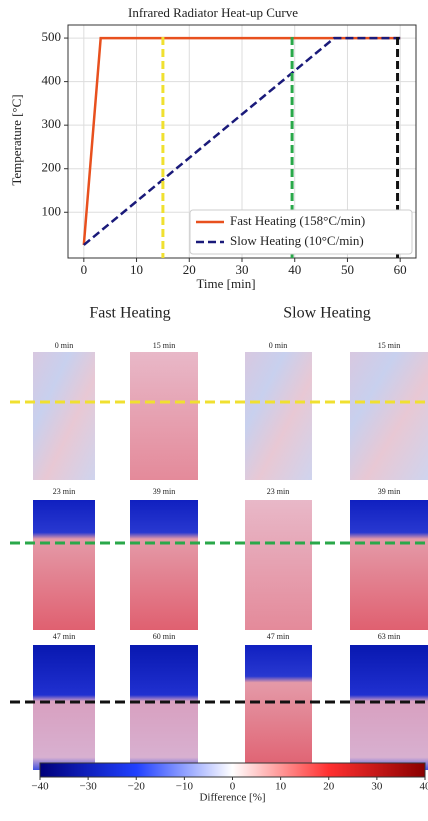  What do you see at coordinates (301, 232) in the screenshot?
I see `legend-box` at bounding box center [301, 232].